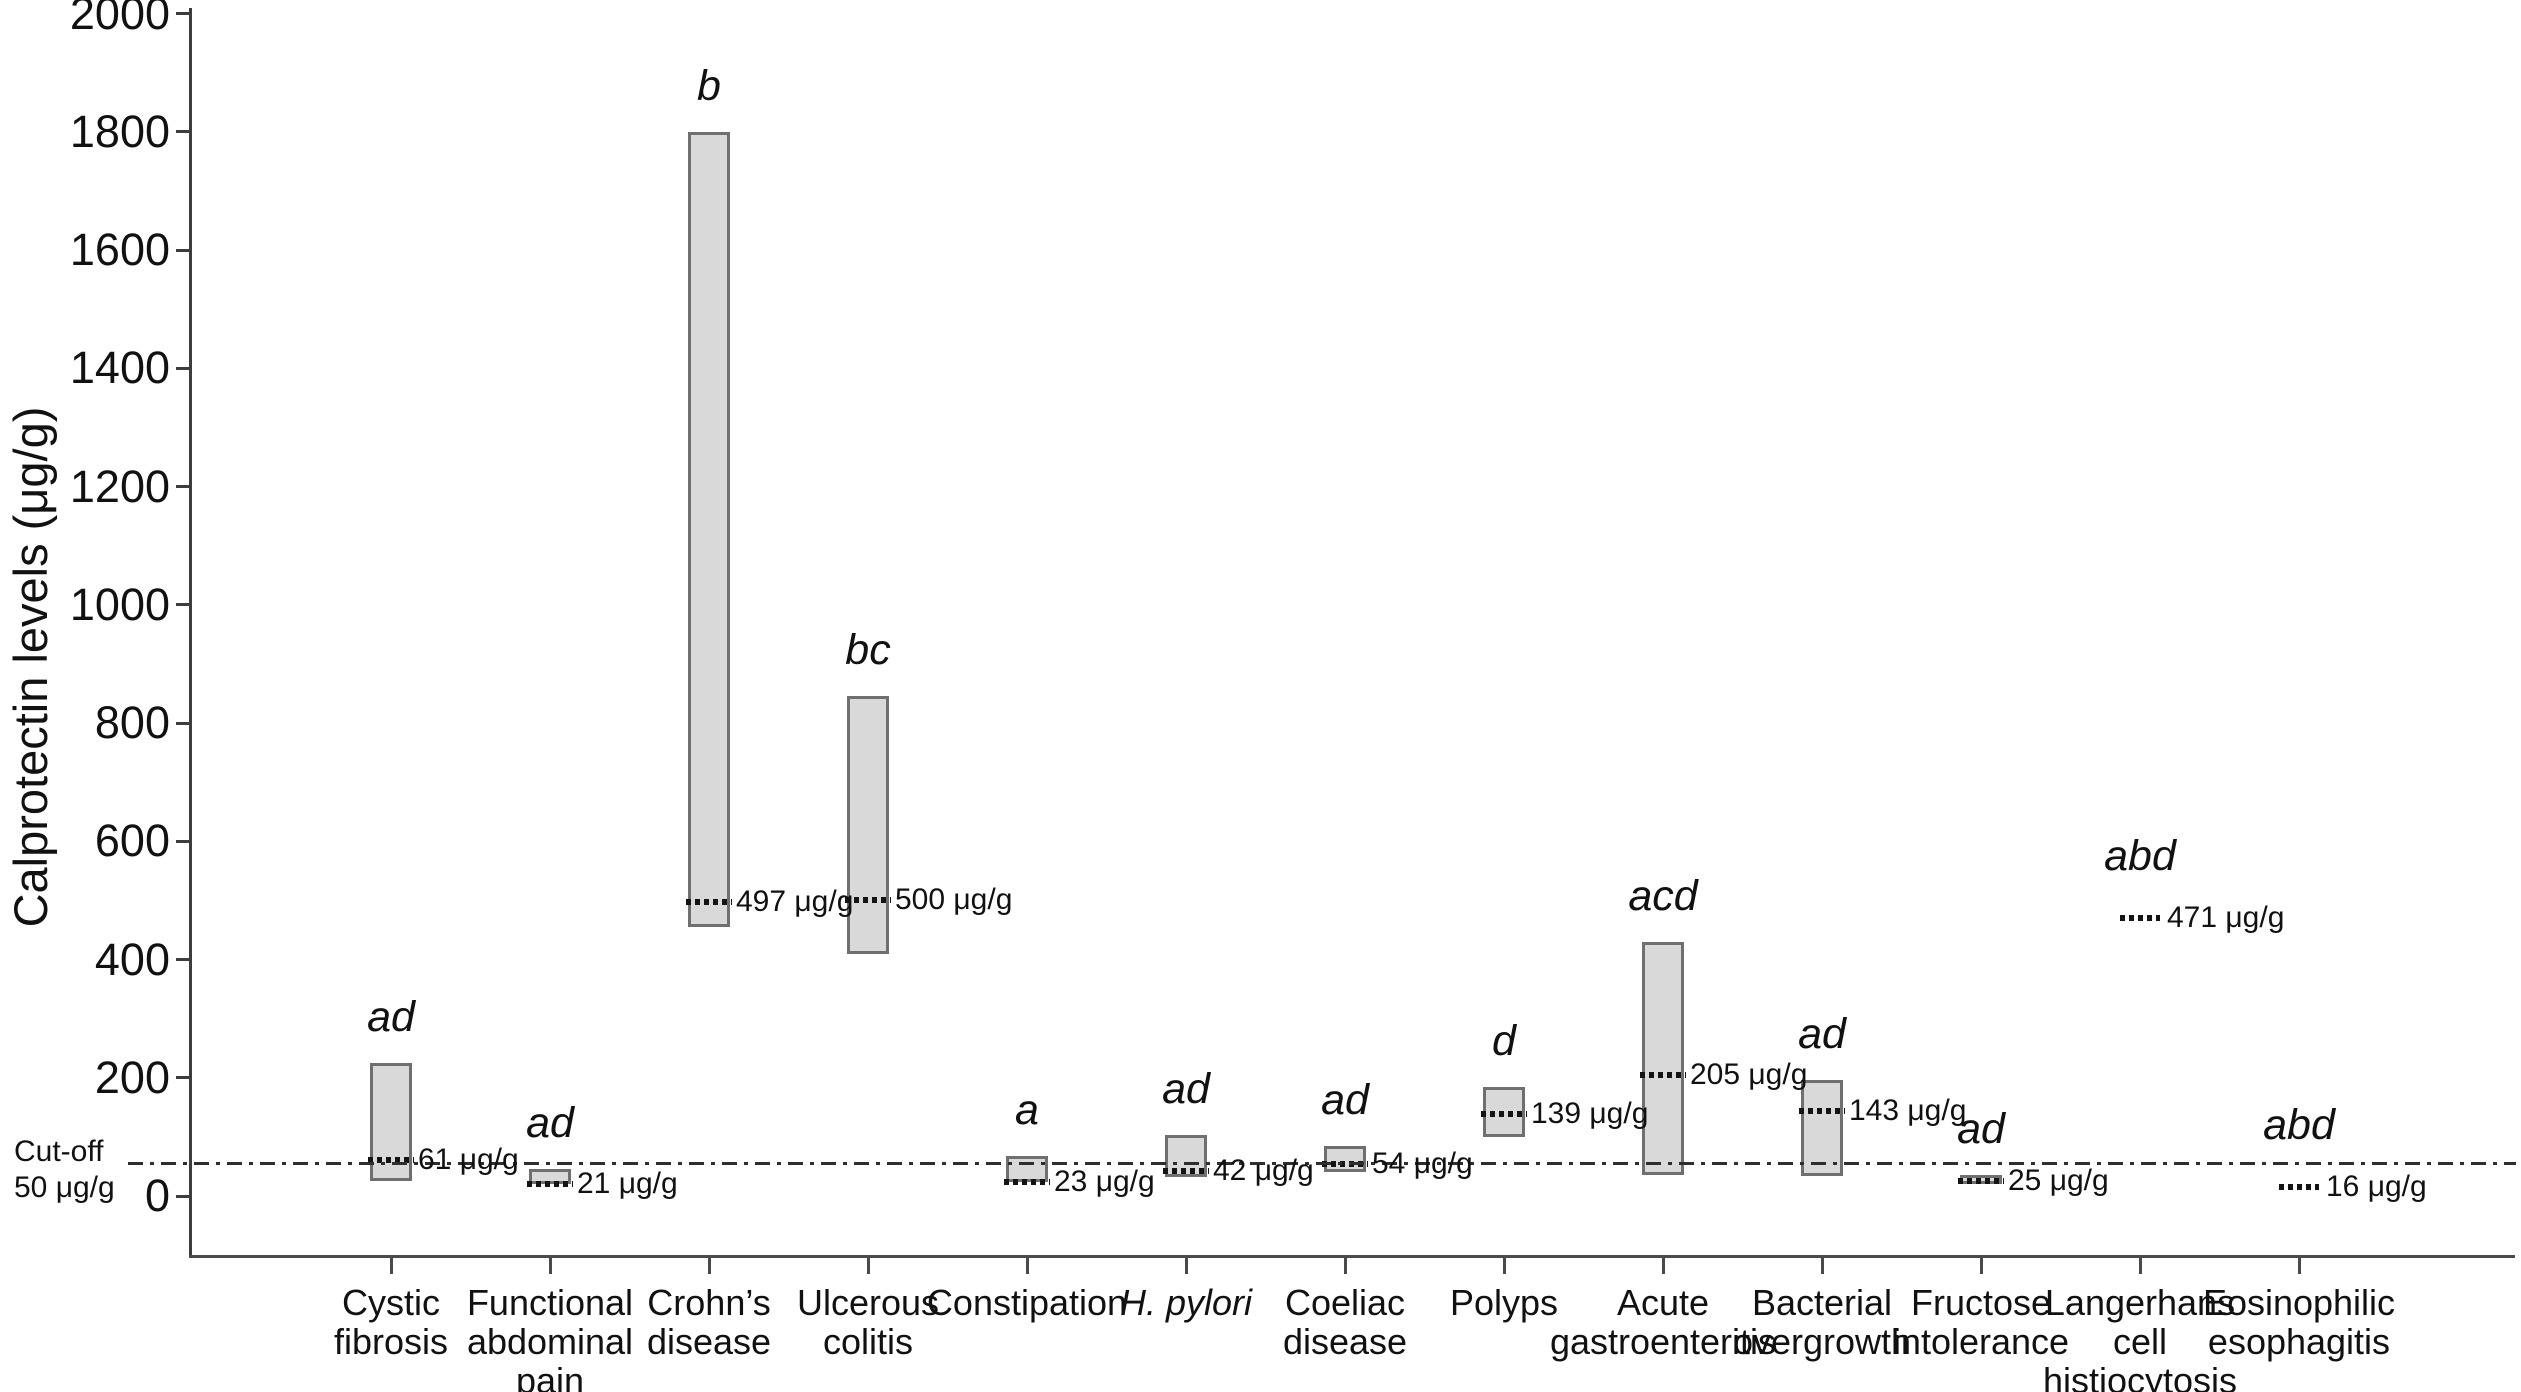 The width and height of the screenshot is (2521, 1392). I want to click on median-value-label: 471 μg/g, so click(2226, 917).